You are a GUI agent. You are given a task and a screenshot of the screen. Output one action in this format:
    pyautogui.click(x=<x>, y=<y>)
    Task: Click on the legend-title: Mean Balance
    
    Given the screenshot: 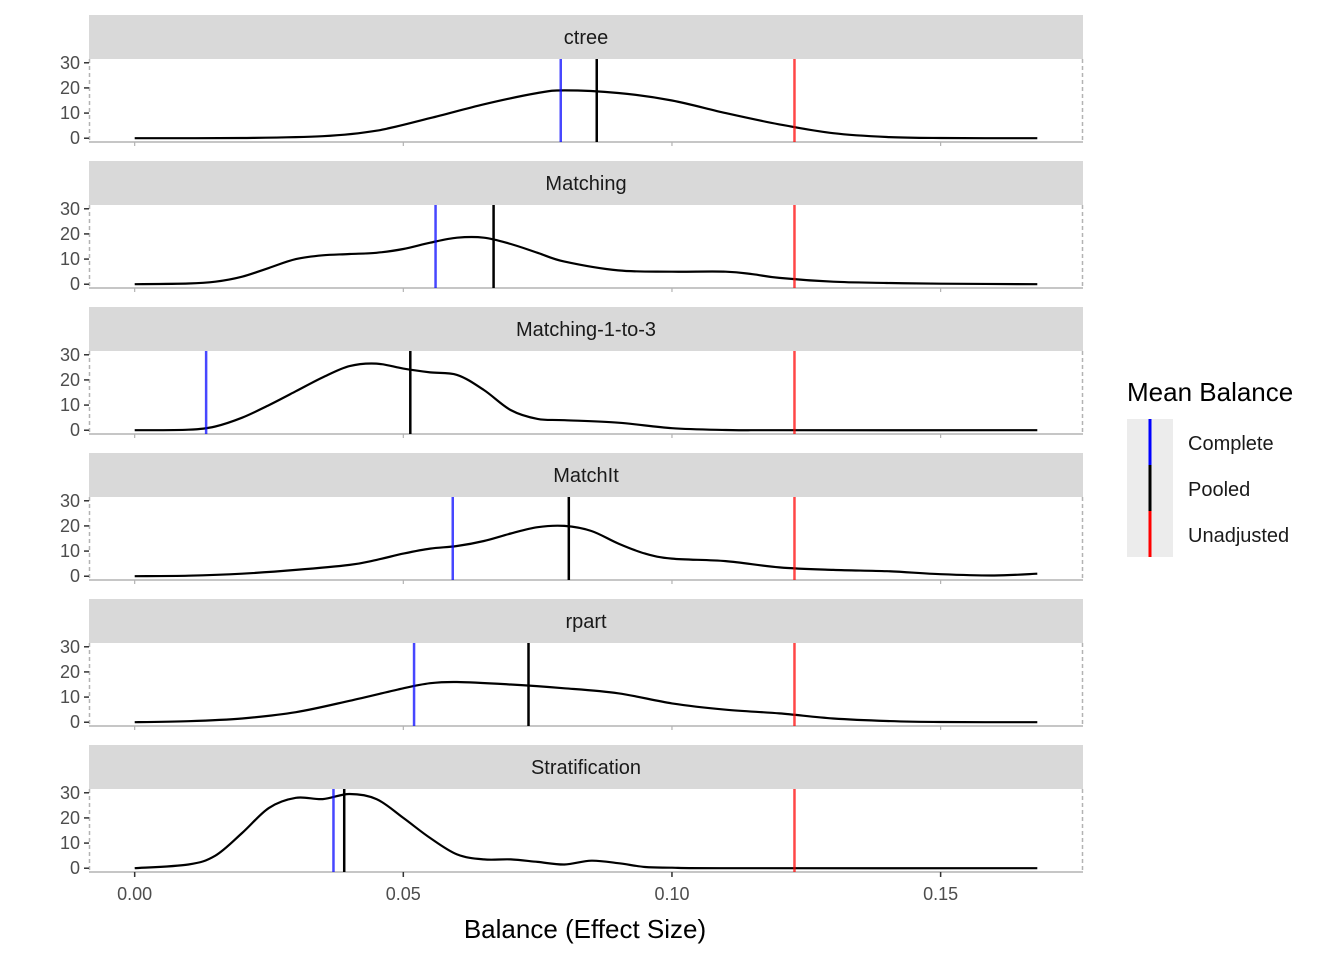 What is the action you would take?
    pyautogui.click(x=1210, y=392)
    